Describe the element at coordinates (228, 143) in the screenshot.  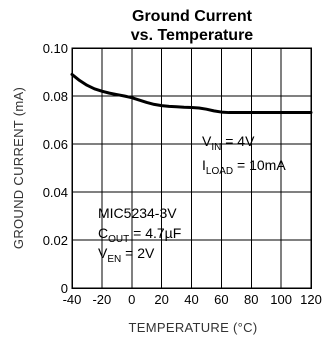
I see `annotation-vin: VIN = 4V` at that location.